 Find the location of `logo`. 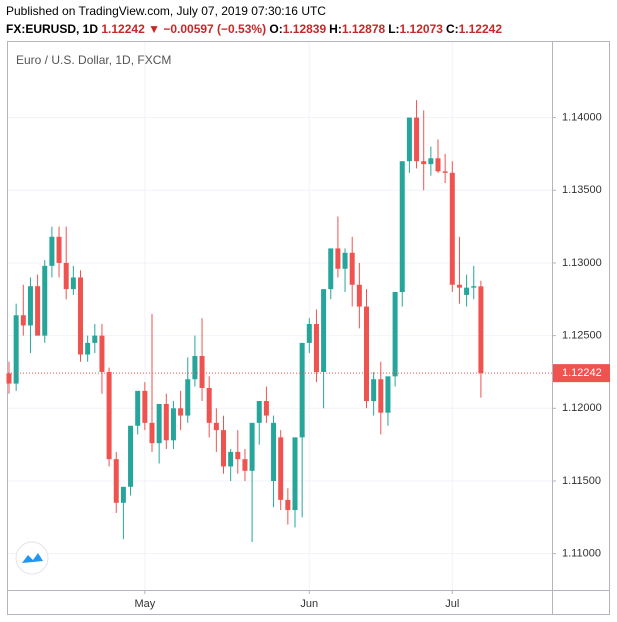

logo is located at coordinates (32, 558).